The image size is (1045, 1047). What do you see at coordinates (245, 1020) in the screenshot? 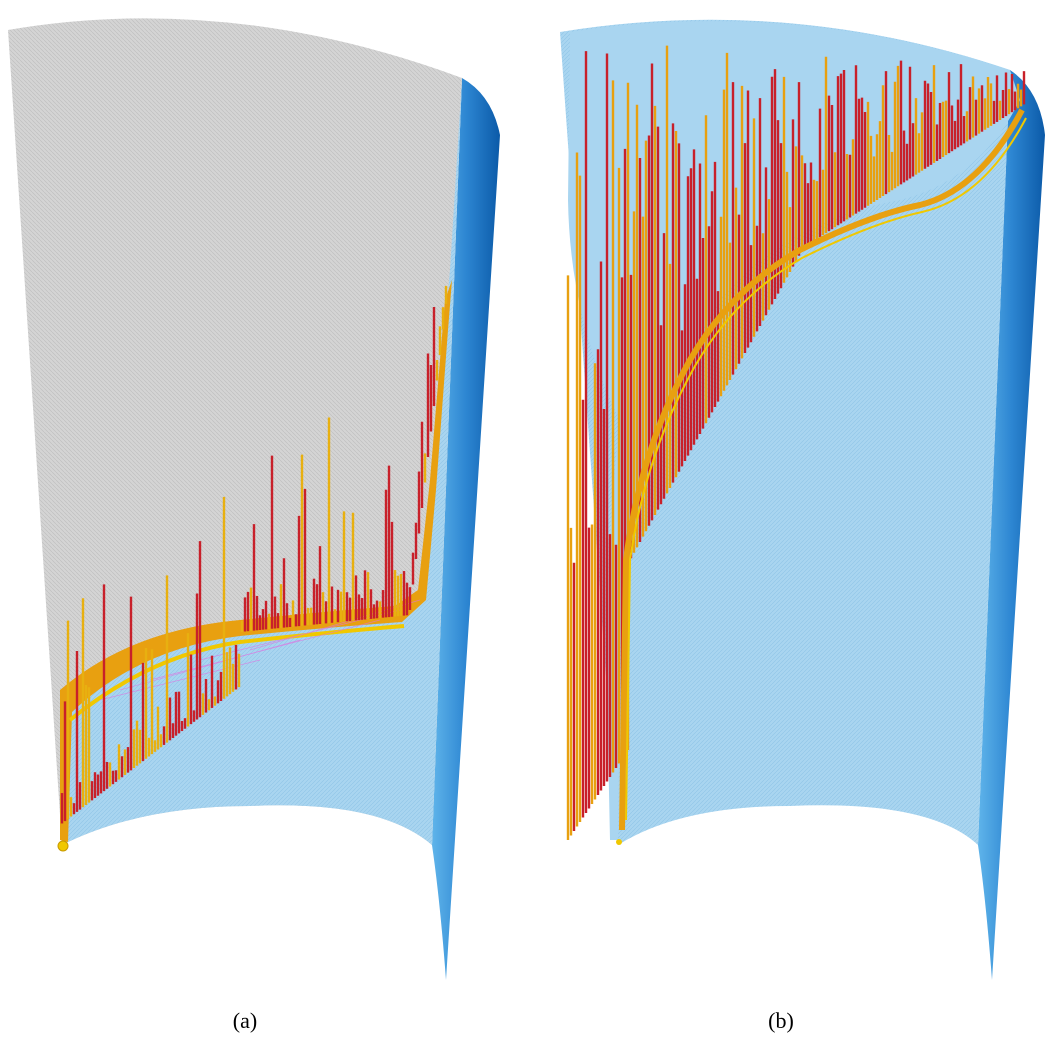
I see `caption-a: (a)` at bounding box center [245, 1020].